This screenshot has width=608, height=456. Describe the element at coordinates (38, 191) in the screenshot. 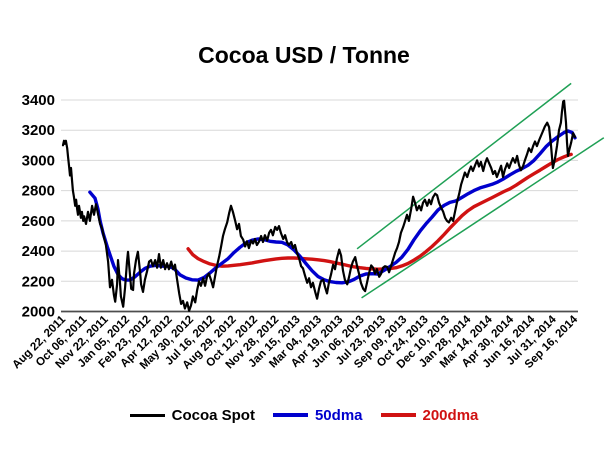

I see `y-axis-label: 2800` at that location.